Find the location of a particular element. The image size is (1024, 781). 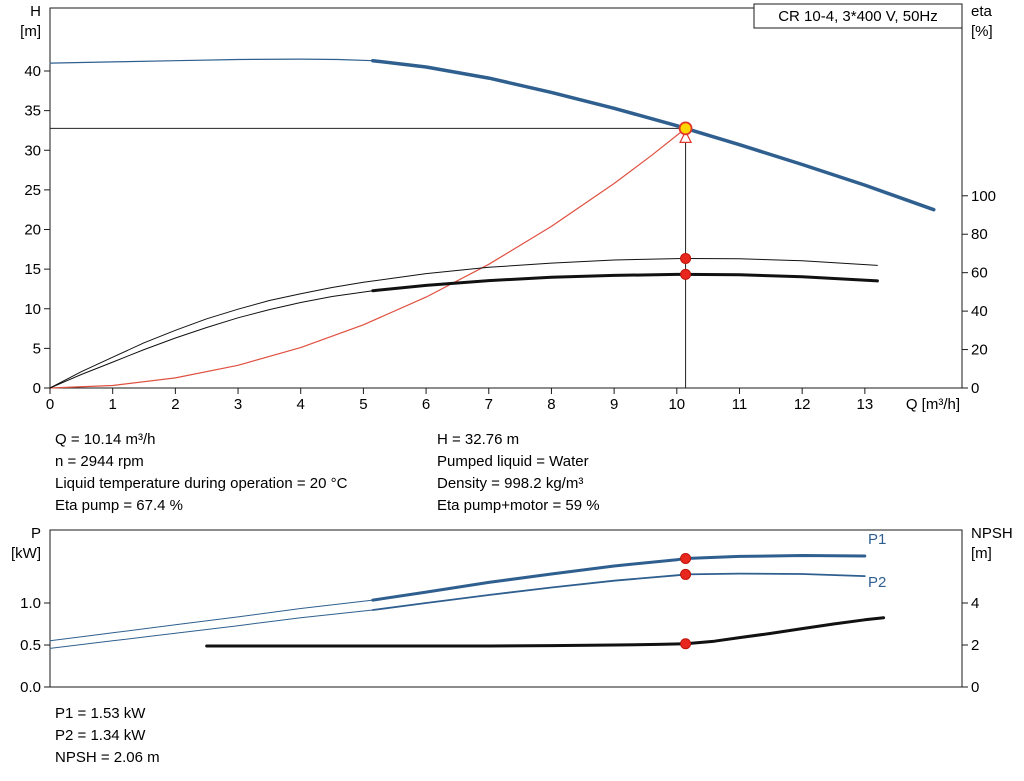

chart-title: CR 10-4, 3*400 V, 50Hz is located at coordinates (858, 16).